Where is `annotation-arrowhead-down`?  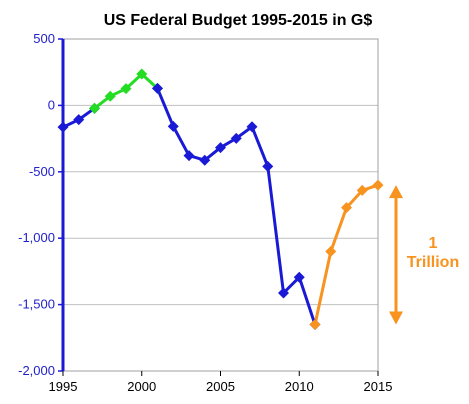
annotation-arrowhead-down is located at coordinates (396, 318).